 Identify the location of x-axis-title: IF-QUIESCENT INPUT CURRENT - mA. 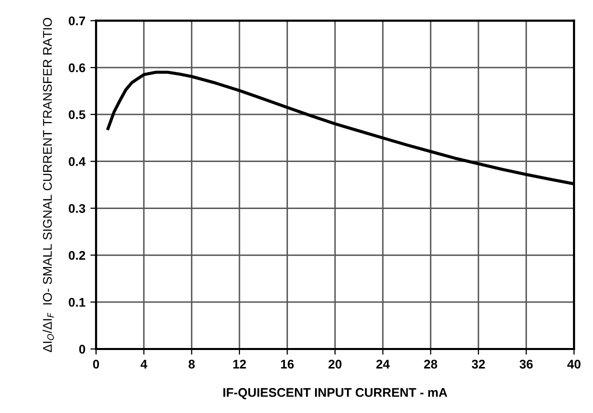
(335, 394).